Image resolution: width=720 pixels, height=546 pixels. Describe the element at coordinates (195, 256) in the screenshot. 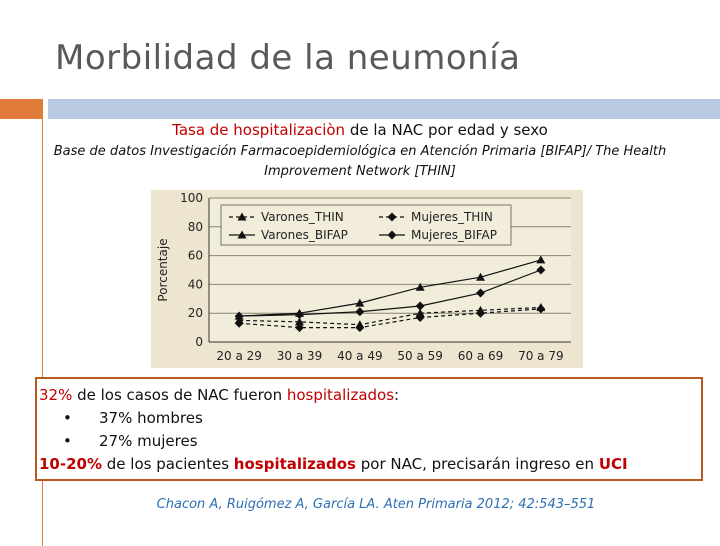

I see `y-tick-label: 60` at that location.